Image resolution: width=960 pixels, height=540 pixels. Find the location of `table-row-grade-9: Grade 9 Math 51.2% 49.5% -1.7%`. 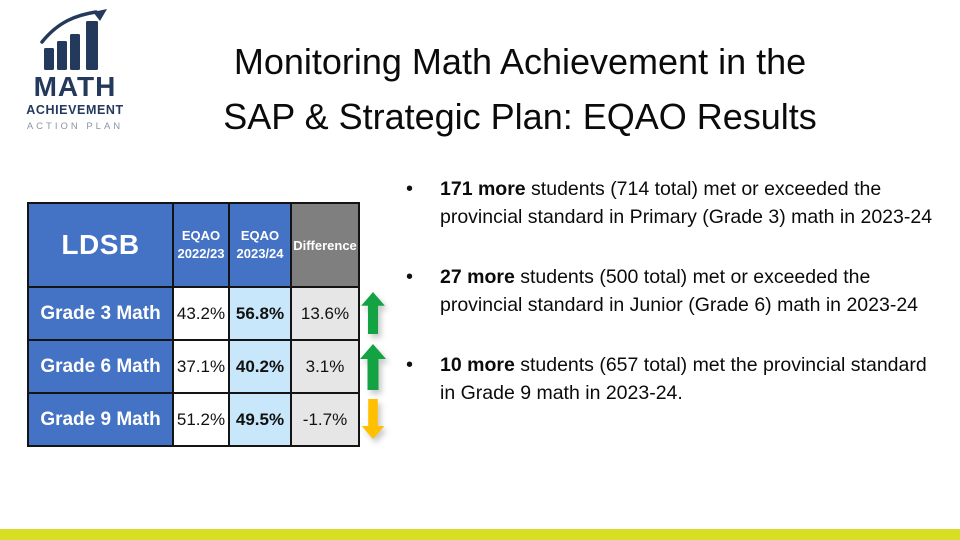

table-row-grade-9: Grade 9 Math 51.2% 49.5% -1.7% is located at coordinates (193, 419).